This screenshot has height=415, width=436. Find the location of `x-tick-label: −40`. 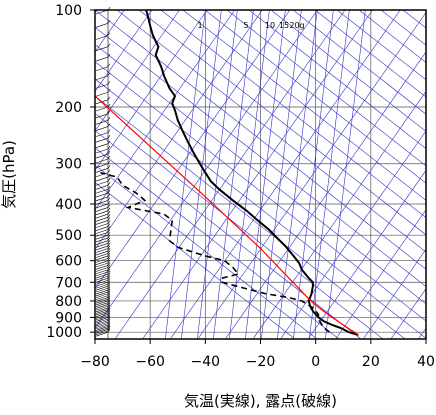

x-tick-label: −40 is located at coordinates (206, 362).